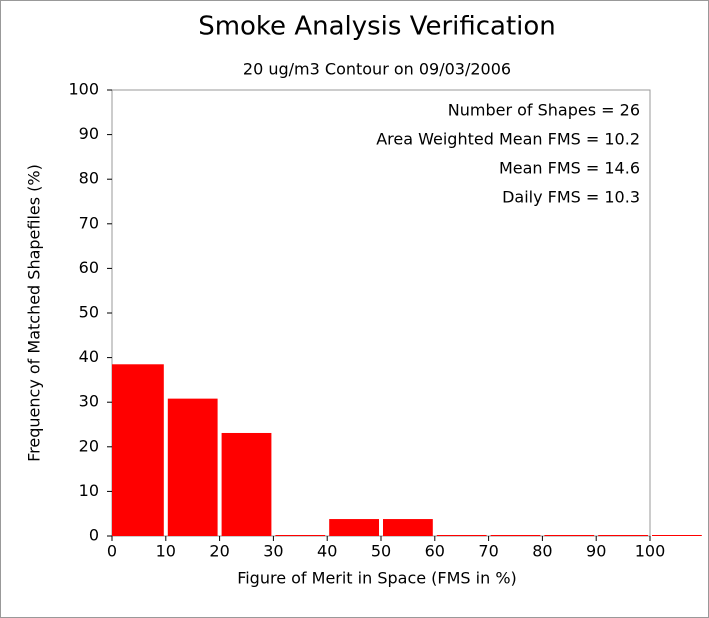  I want to click on x-tick-label: 90, so click(596, 551).